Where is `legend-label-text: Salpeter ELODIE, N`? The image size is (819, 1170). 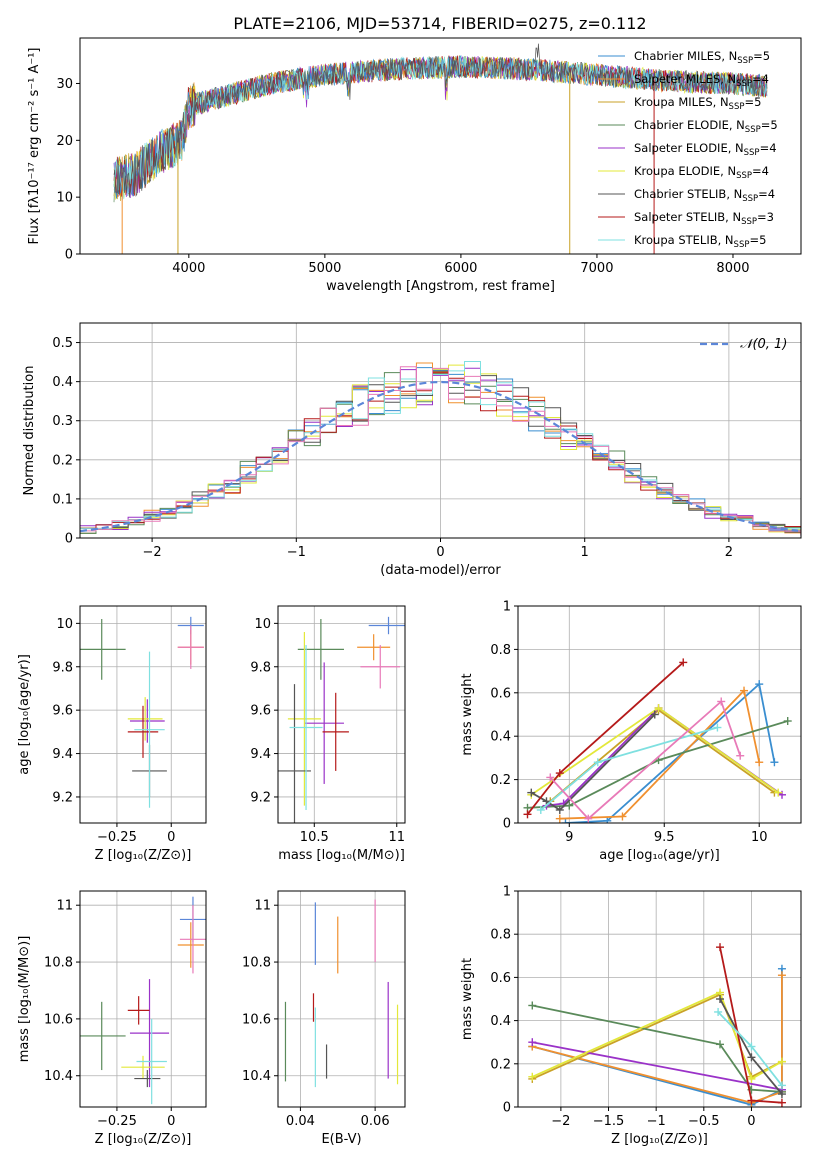 legend-label-text: Salpeter ELODIE, N is located at coordinates (689, 148).